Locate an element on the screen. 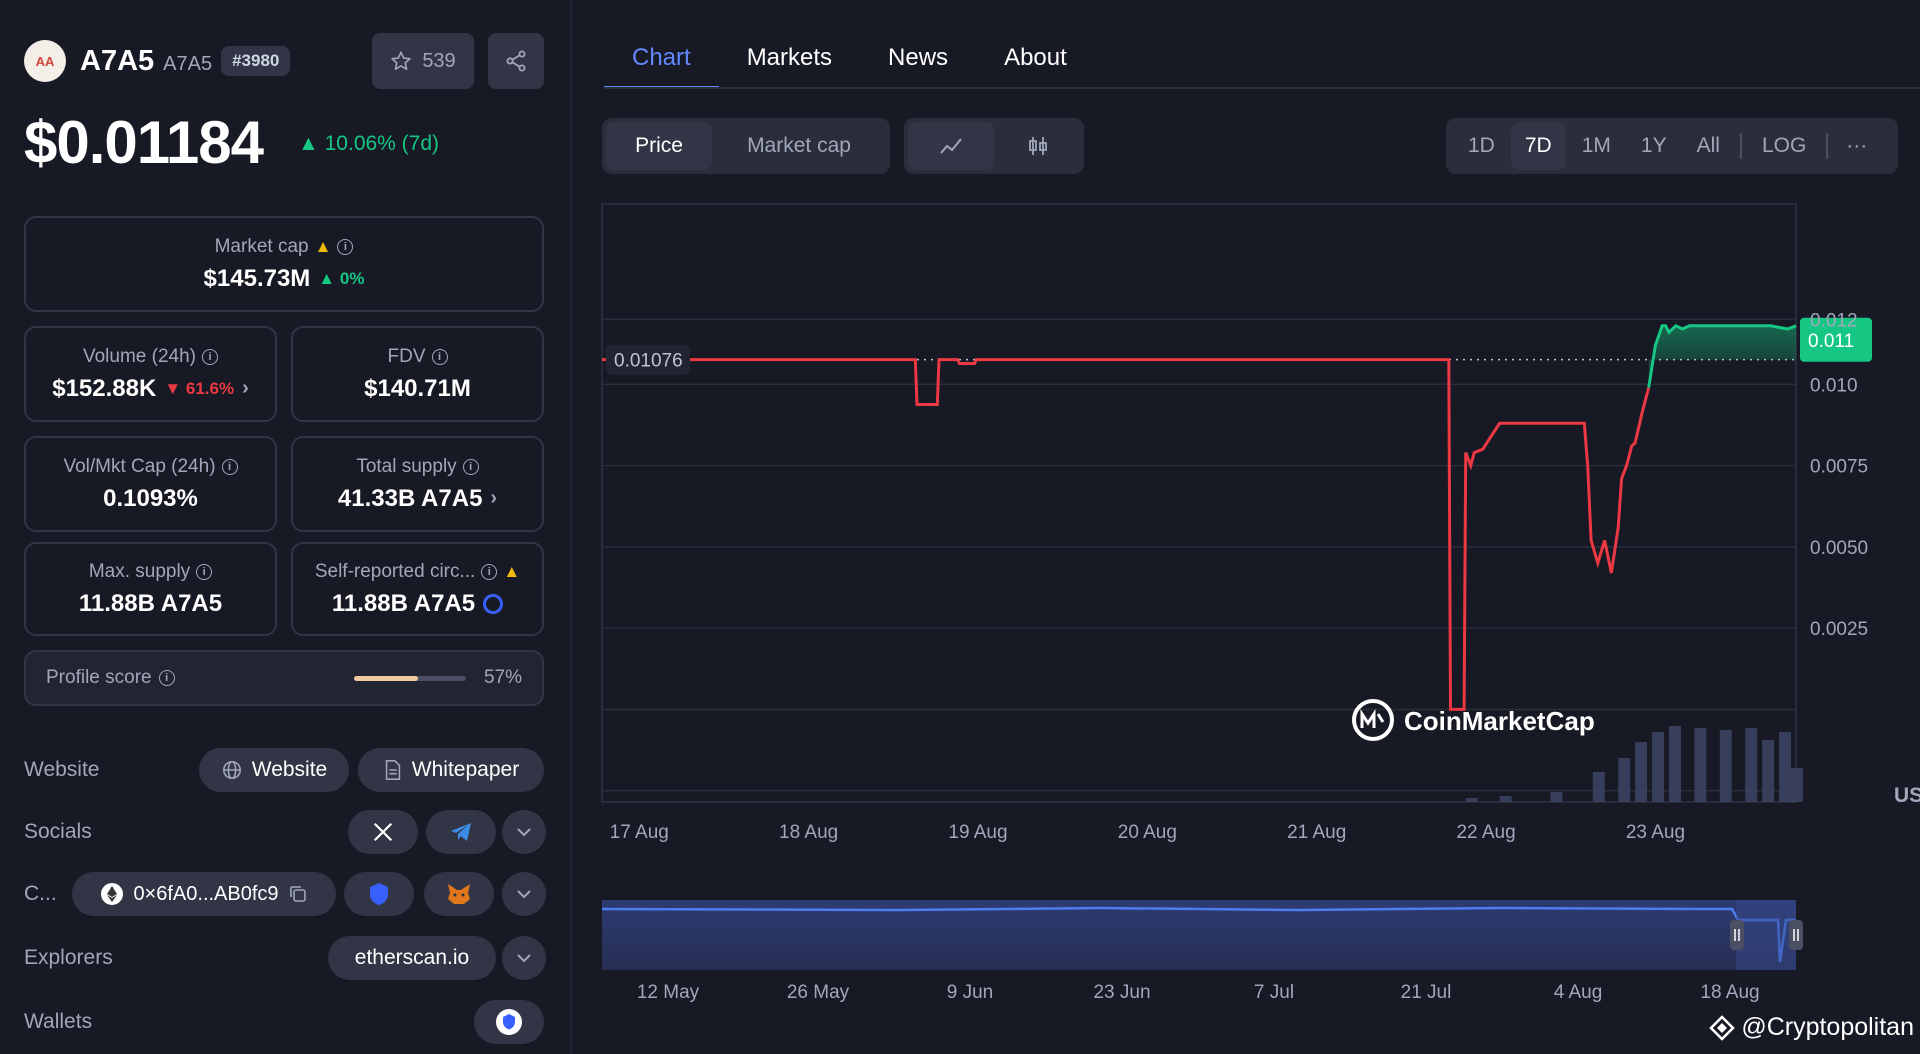 This screenshot has height=1054, width=1920. candlestick-icon is located at coordinates (1038, 146).